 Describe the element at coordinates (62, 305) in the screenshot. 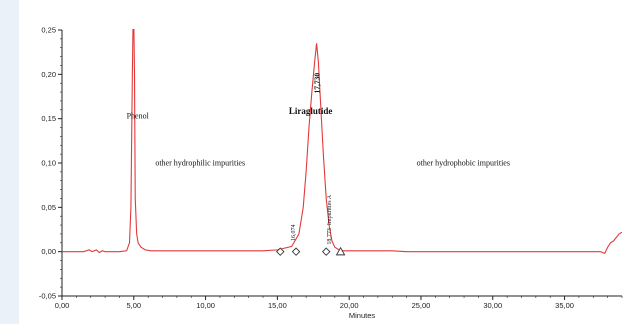

I see `x-tick-label: 0,00` at that location.